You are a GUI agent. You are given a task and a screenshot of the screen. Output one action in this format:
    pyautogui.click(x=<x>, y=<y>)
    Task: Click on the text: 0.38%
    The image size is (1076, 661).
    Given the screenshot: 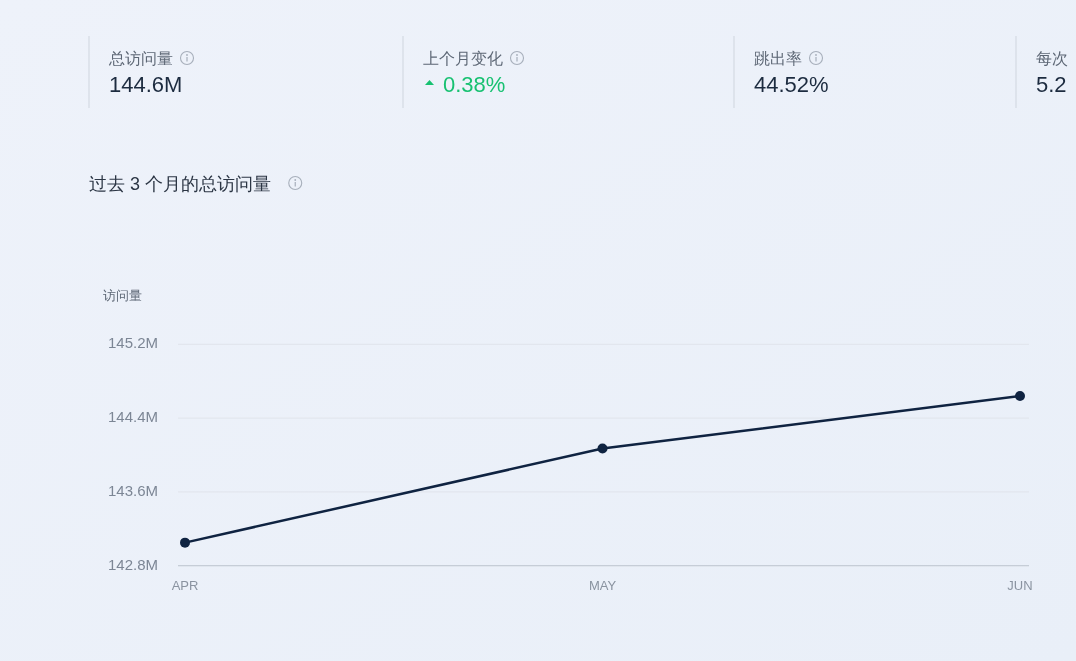 What is the action you would take?
    pyautogui.click(x=474, y=84)
    